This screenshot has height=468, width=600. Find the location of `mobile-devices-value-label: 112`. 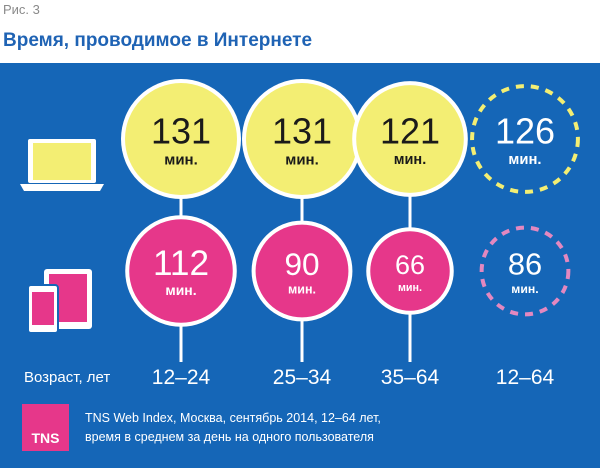

mobile-devices-value-label: 112 is located at coordinates (181, 263).